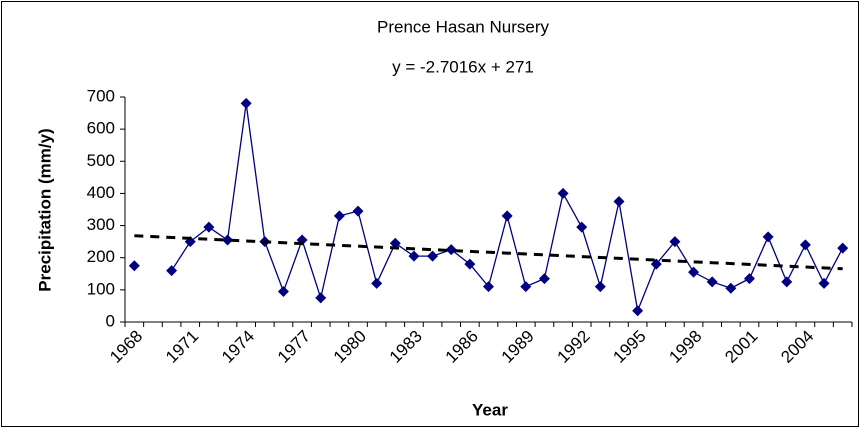 This screenshot has height=430, width=862. Describe the element at coordinates (463, 66) in the screenshot. I see `trend-equation: y = -2.7016x + 271` at that location.